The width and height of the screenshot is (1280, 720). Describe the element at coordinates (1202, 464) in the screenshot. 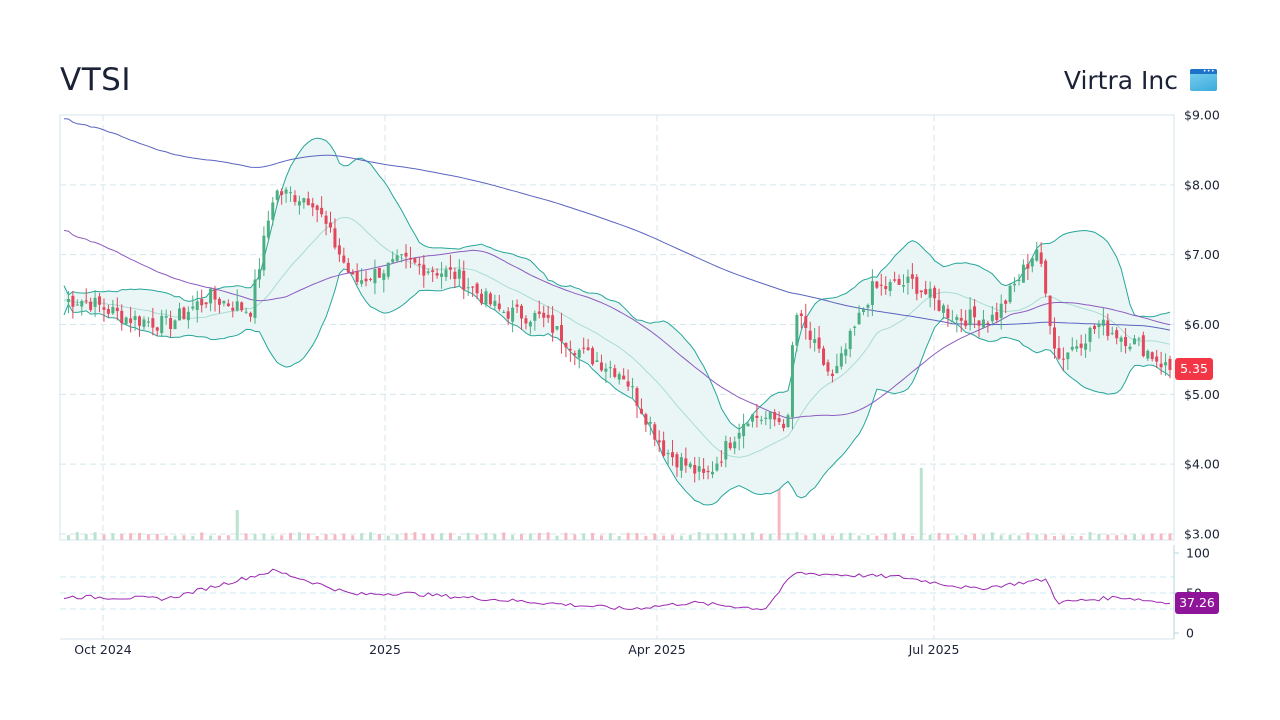

I see `y-axis-label: $4.00` at that location.